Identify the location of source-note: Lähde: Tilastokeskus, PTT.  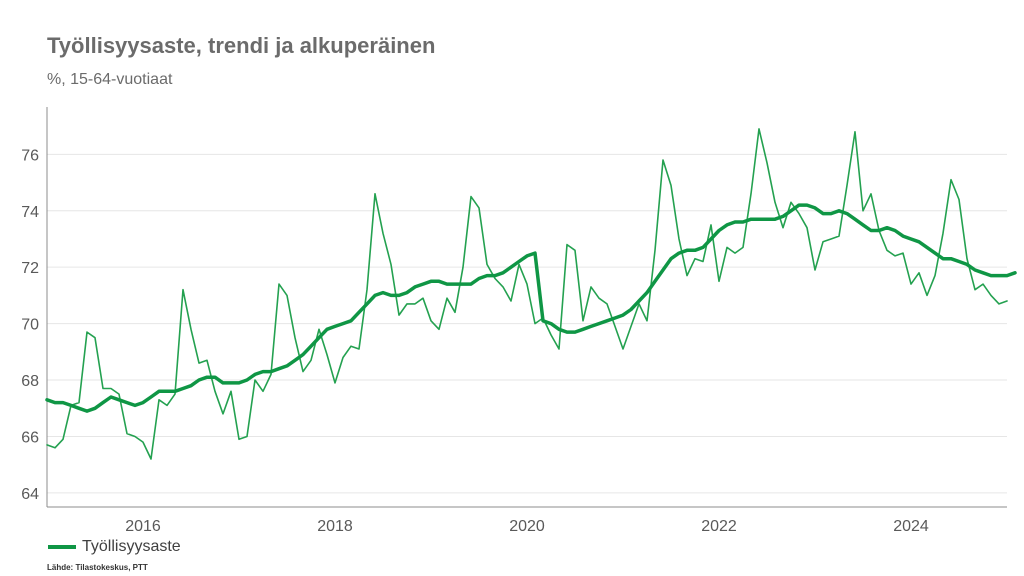
(97, 567).